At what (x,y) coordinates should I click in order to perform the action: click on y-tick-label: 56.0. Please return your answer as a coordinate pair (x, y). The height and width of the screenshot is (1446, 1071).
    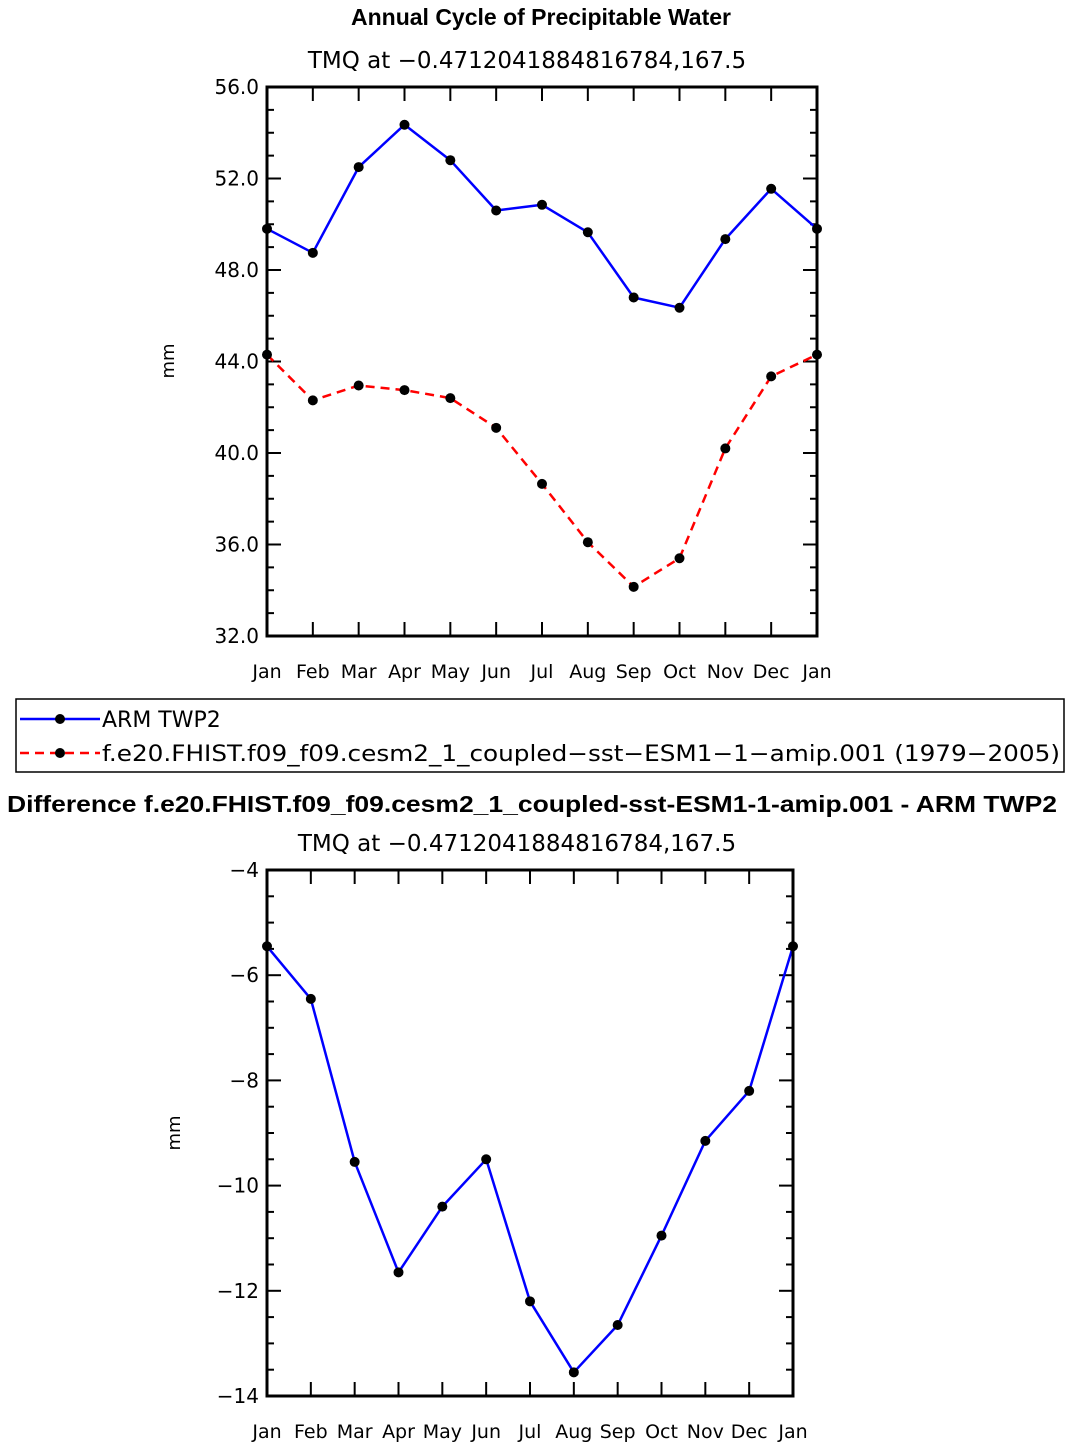
    Looking at the image, I should click on (236, 87).